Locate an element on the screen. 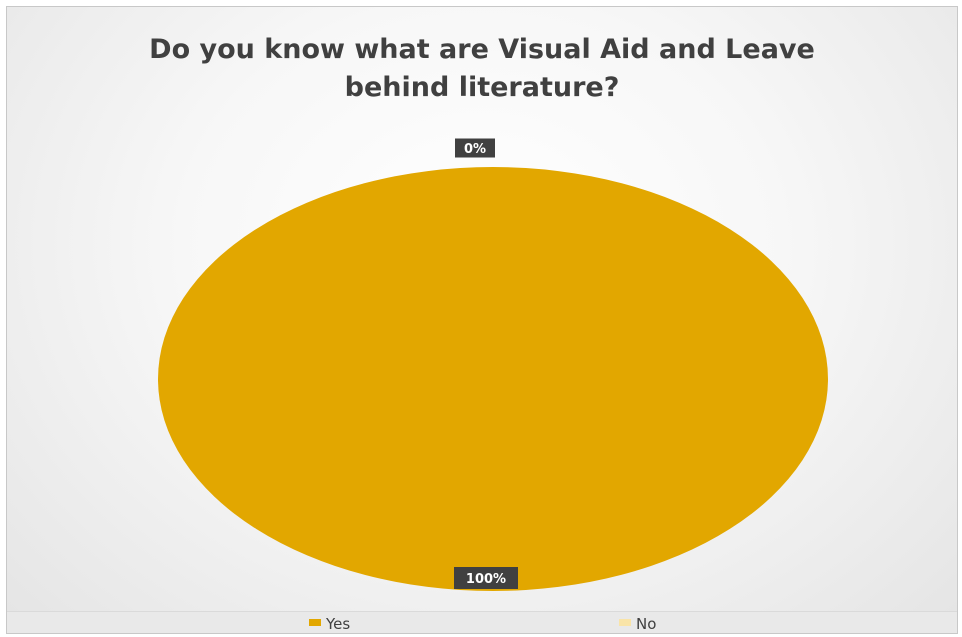 This screenshot has height=637, width=962. legend-label-yes: Yes is located at coordinates (338, 624).